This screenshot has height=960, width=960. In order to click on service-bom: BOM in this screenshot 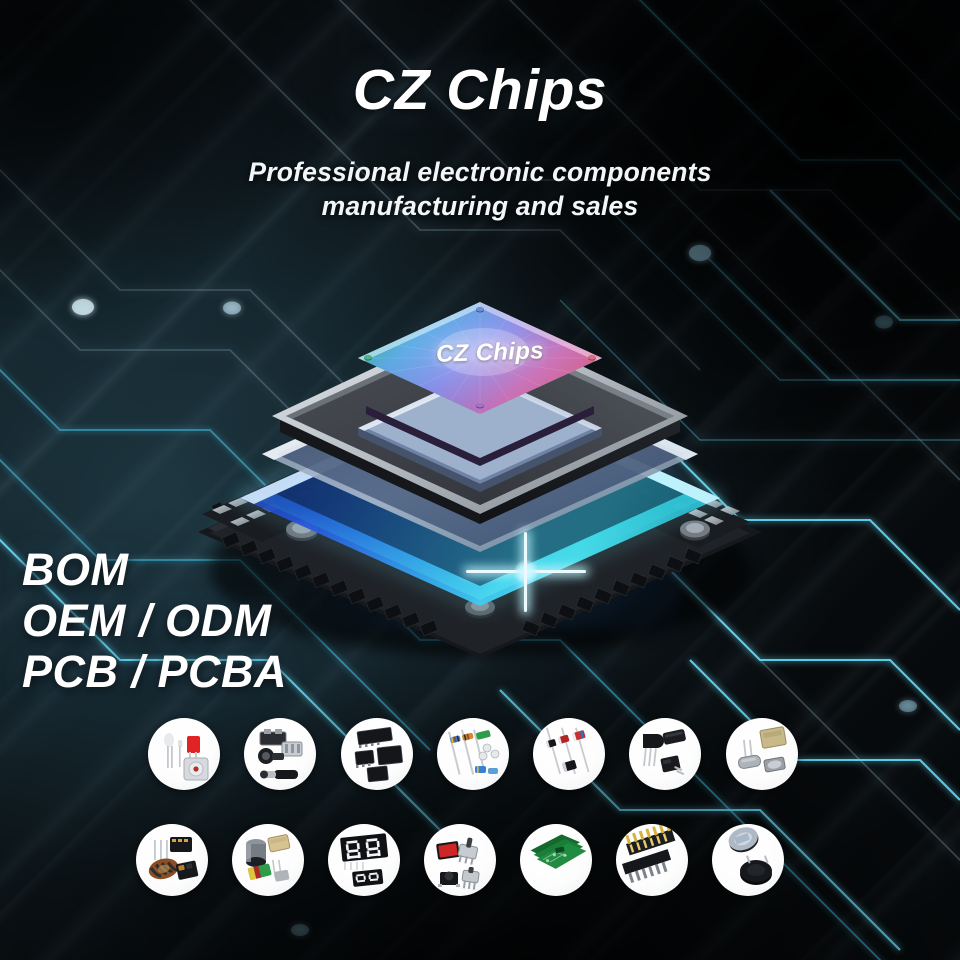, I will do `click(75, 569)`.